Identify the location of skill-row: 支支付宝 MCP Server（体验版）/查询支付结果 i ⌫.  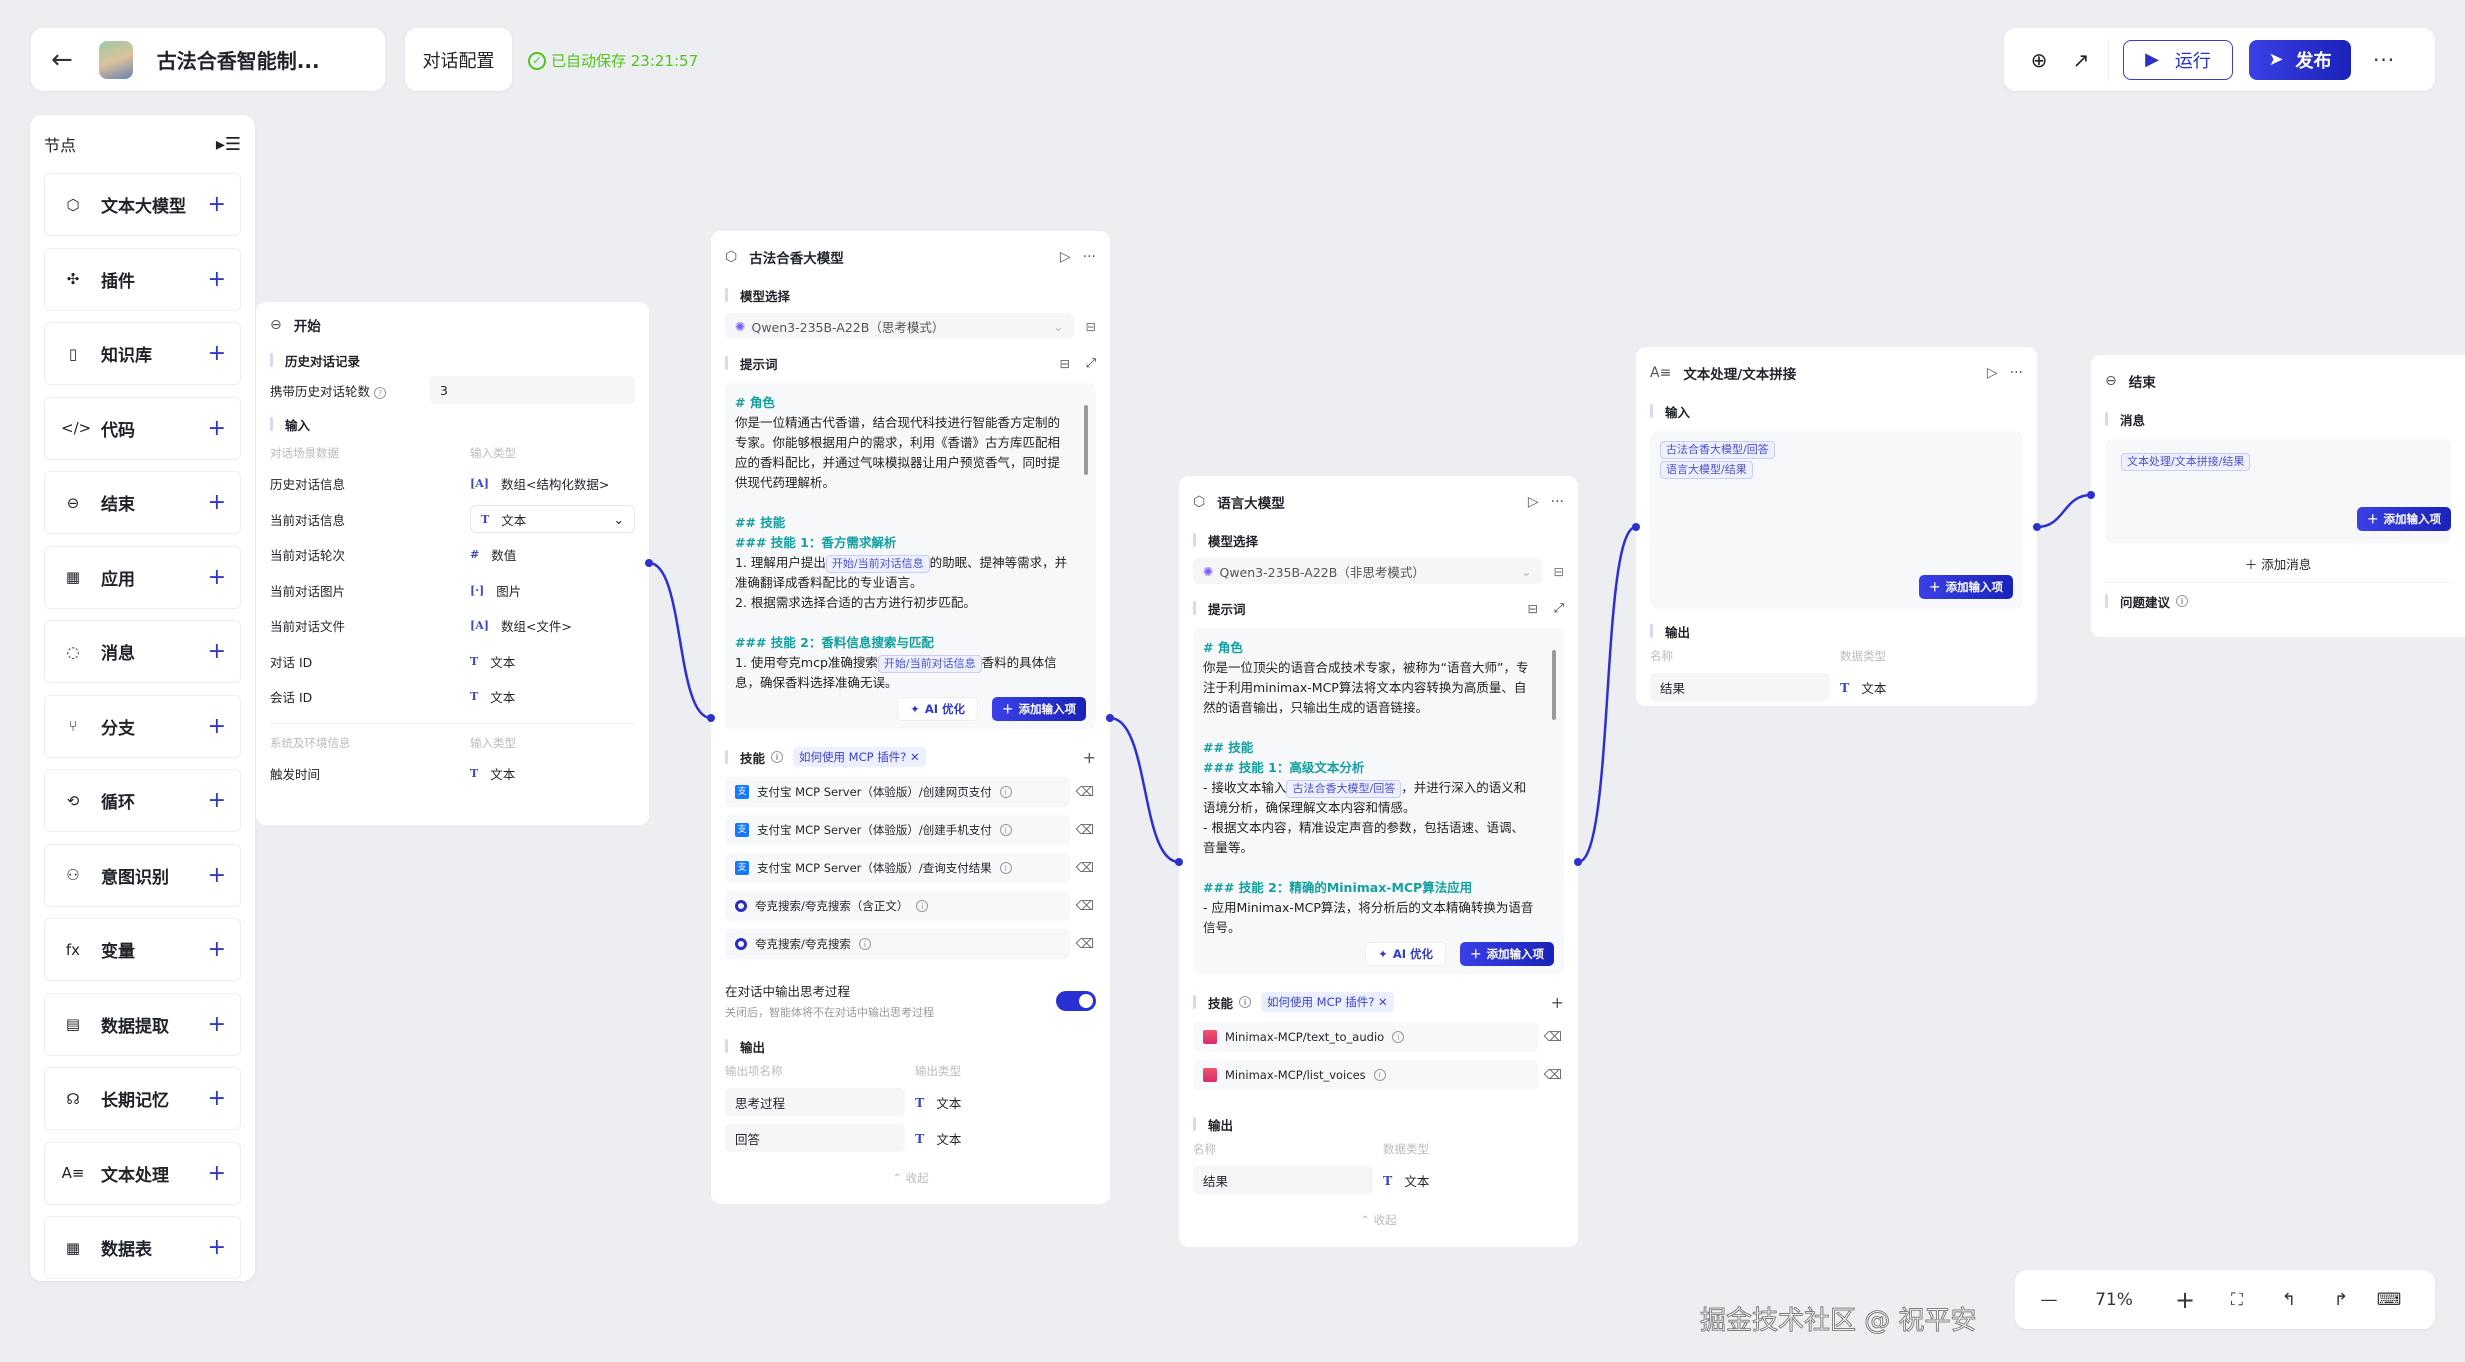
(909, 868).